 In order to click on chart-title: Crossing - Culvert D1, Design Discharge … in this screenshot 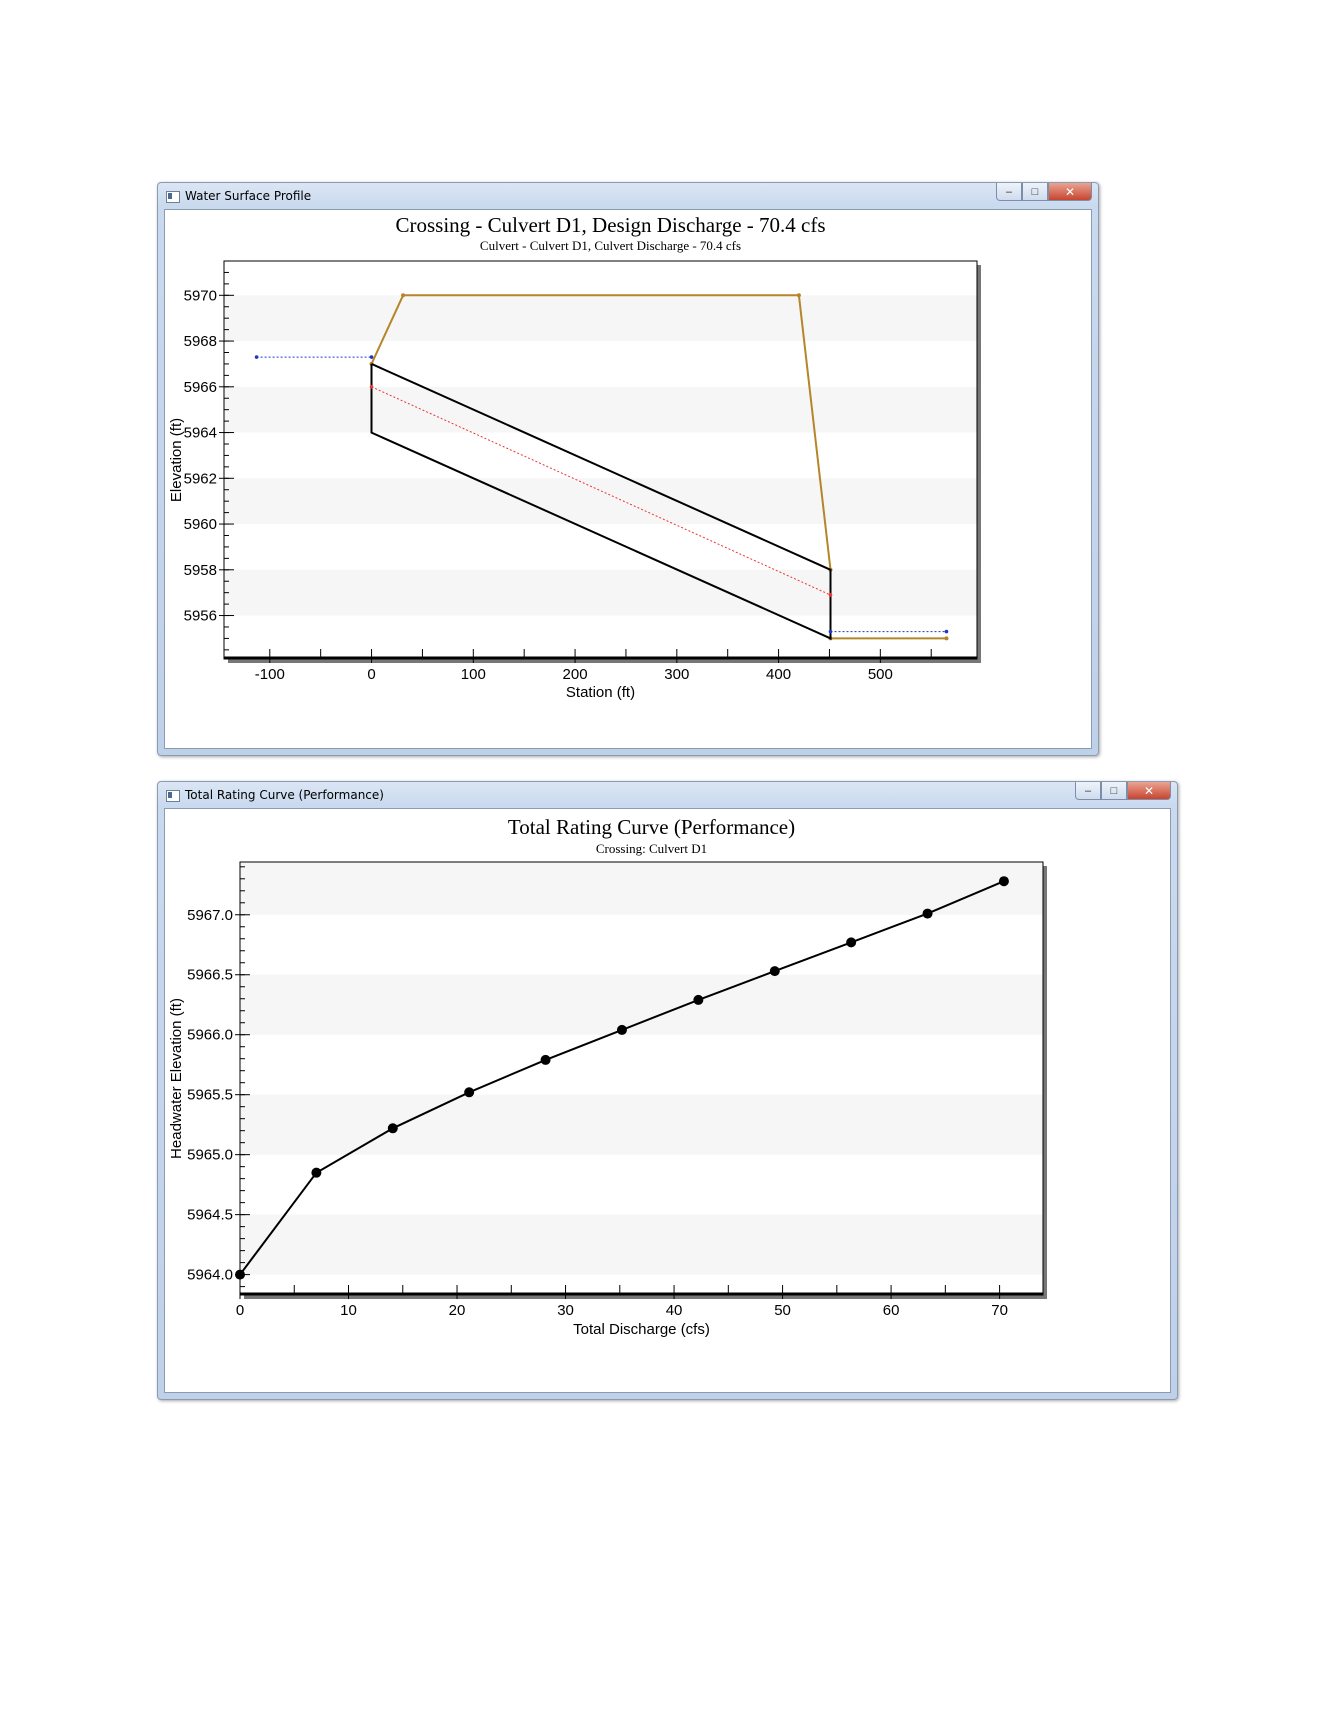, I will do `click(610, 225)`.